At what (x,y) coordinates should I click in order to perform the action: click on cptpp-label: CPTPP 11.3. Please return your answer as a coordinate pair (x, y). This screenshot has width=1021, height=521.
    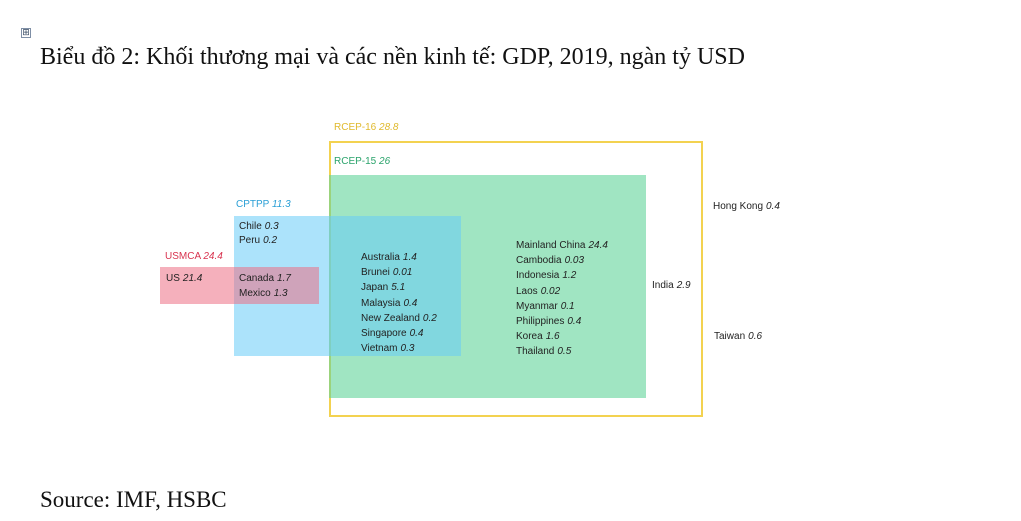
    Looking at the image, I should click on (263, 205).